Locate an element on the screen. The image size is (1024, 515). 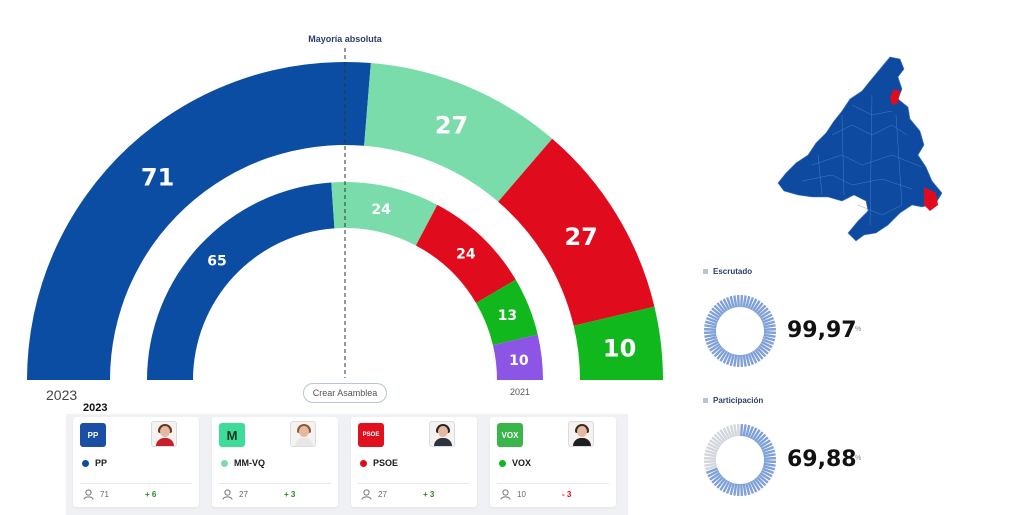
turnout-unit: % is located at coordinates (858, 458).